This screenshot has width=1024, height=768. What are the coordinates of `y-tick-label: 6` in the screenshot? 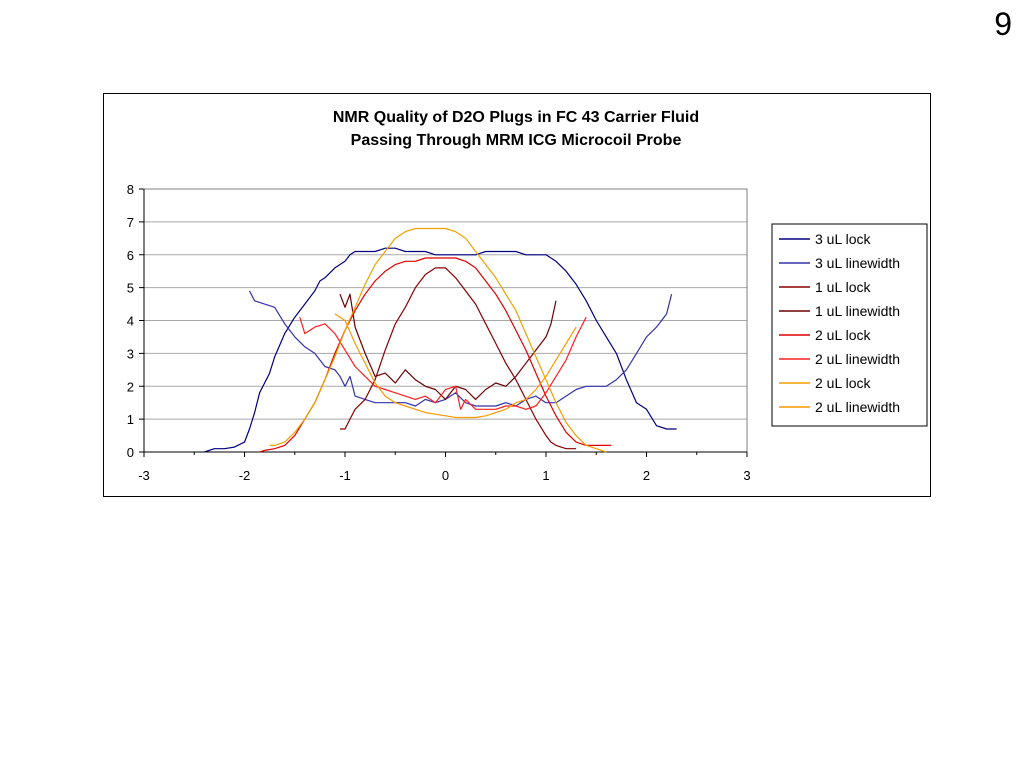 It's located at (130, 255).